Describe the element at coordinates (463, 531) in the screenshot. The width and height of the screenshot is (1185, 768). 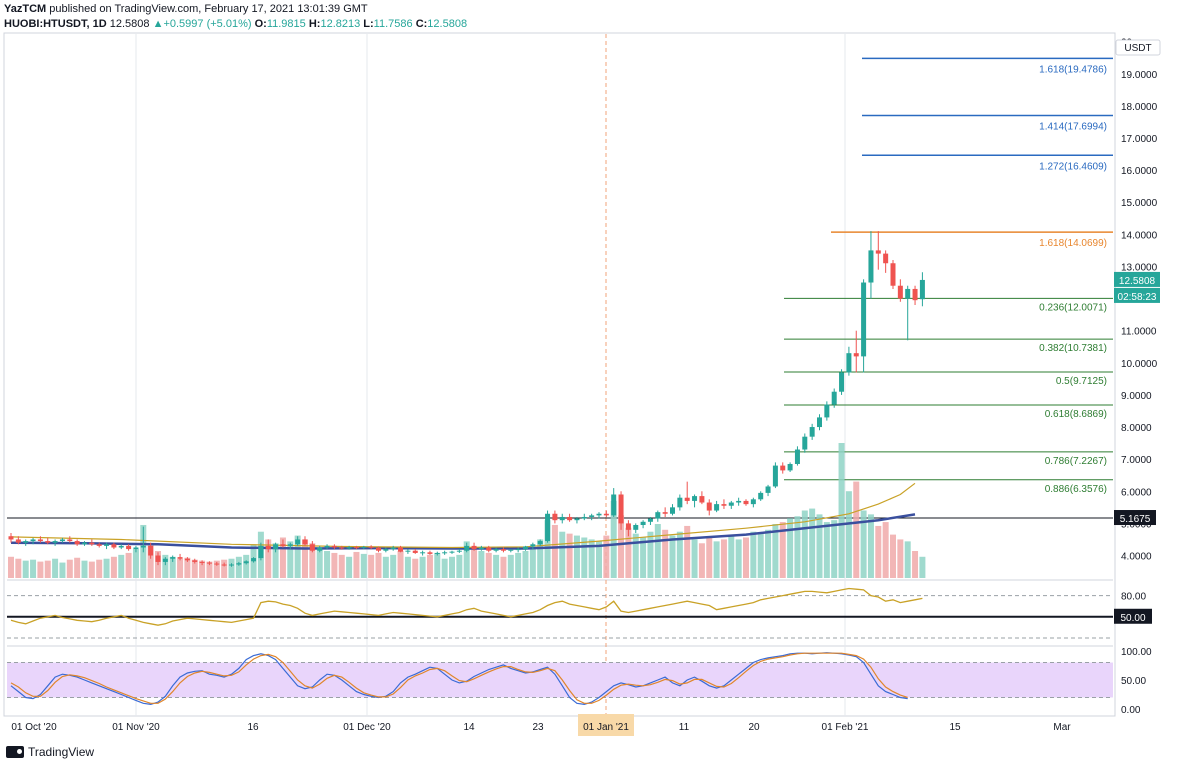
I see `ma-fast-line` at that location.